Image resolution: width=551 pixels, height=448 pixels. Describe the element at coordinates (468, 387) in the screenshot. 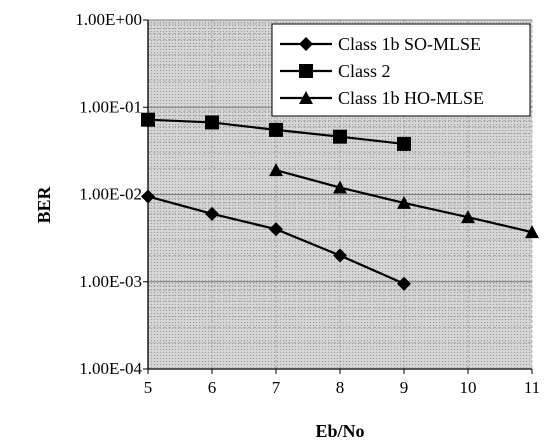

I see `x-tick-label: 10` at that location.